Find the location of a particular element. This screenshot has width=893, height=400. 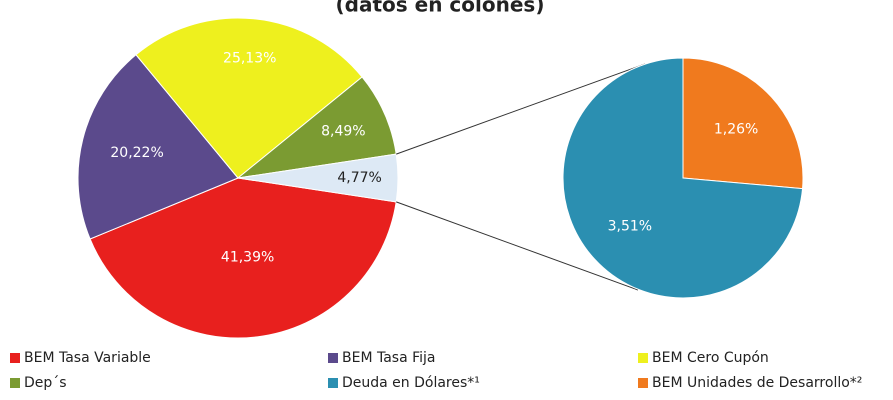

chart-subtitle: (datos en colones) is located at coordinates (440, 8).